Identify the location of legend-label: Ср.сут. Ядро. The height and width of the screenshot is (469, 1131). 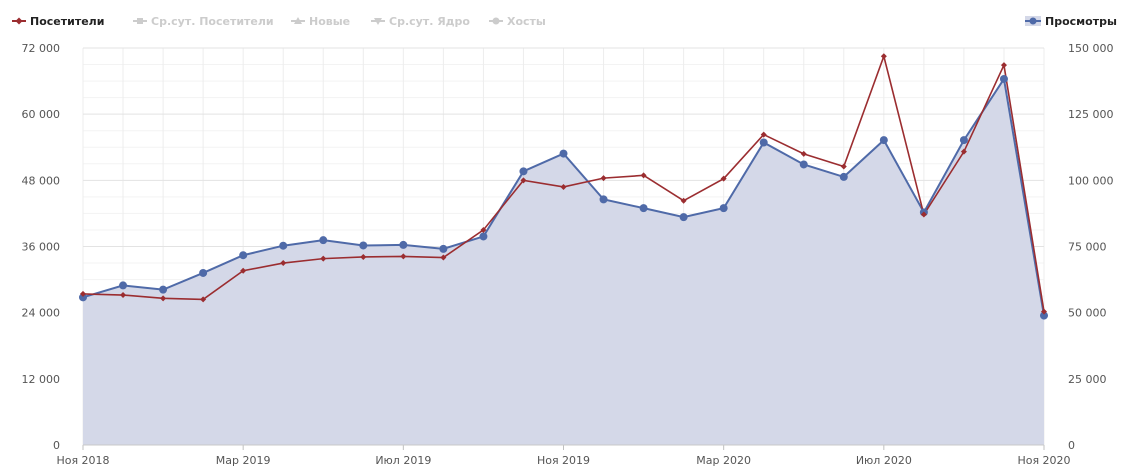
(429, 21).